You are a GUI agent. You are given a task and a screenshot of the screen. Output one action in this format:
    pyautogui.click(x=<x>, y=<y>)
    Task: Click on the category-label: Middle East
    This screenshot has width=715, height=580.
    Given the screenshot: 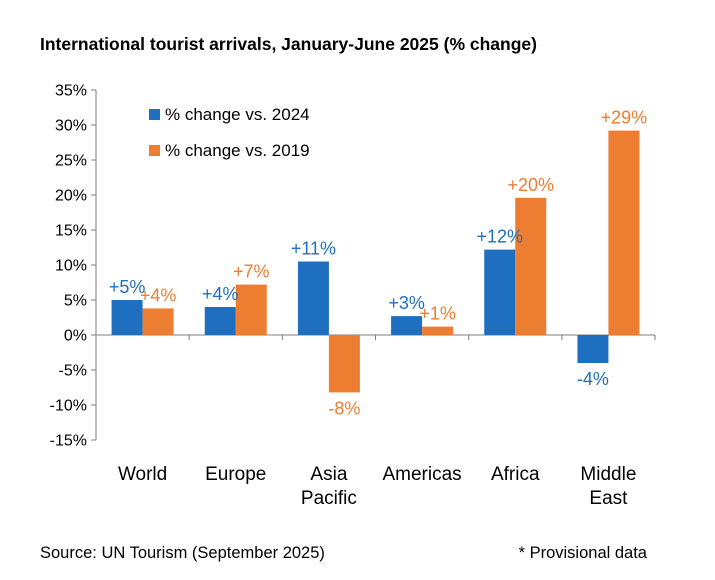 What is the action you would take?
    pyautogui.click(x=608, y=486)
    